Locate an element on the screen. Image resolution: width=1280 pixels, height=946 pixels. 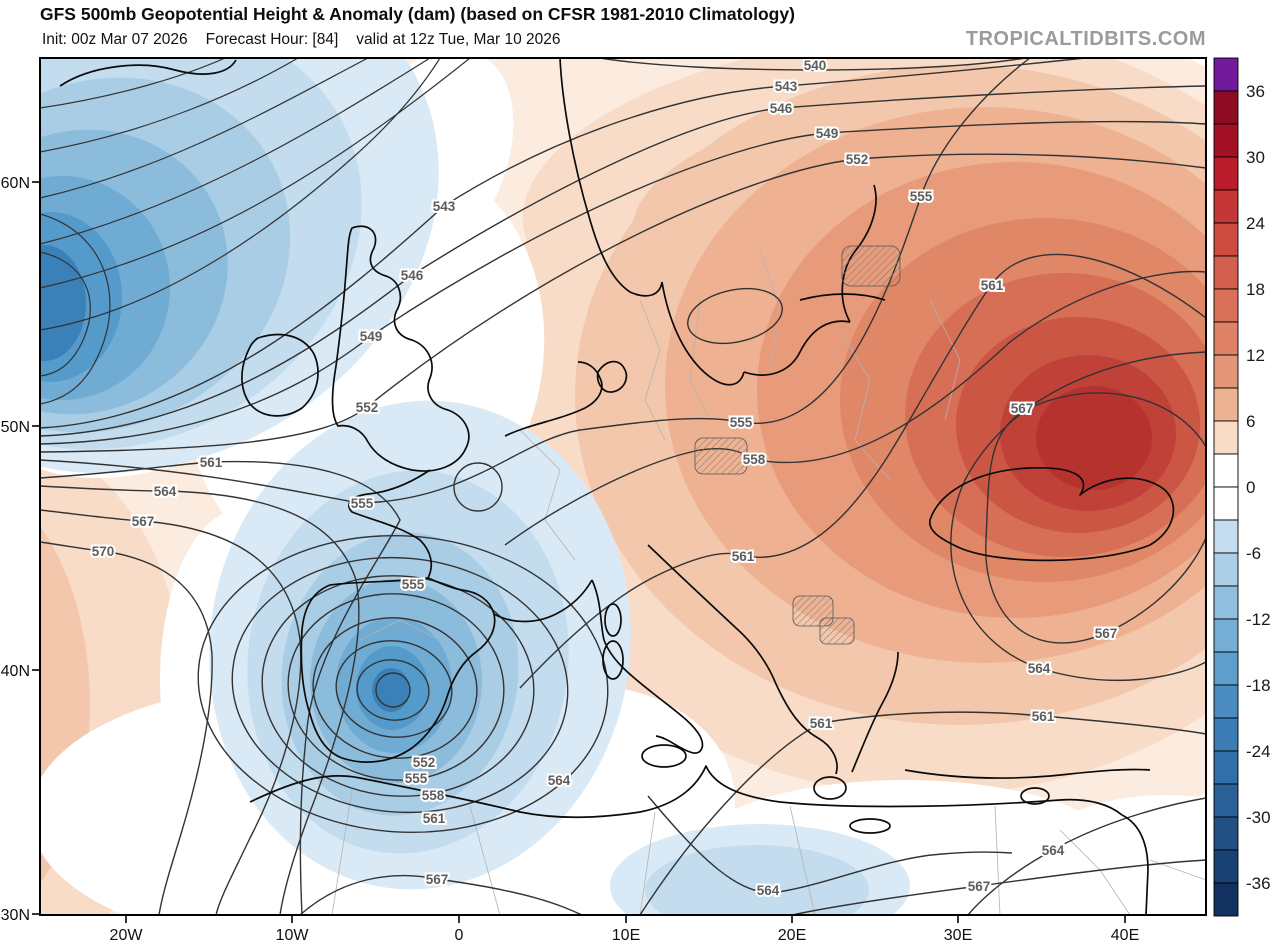
contour-label: 540 is located at coordinates (815, 65).